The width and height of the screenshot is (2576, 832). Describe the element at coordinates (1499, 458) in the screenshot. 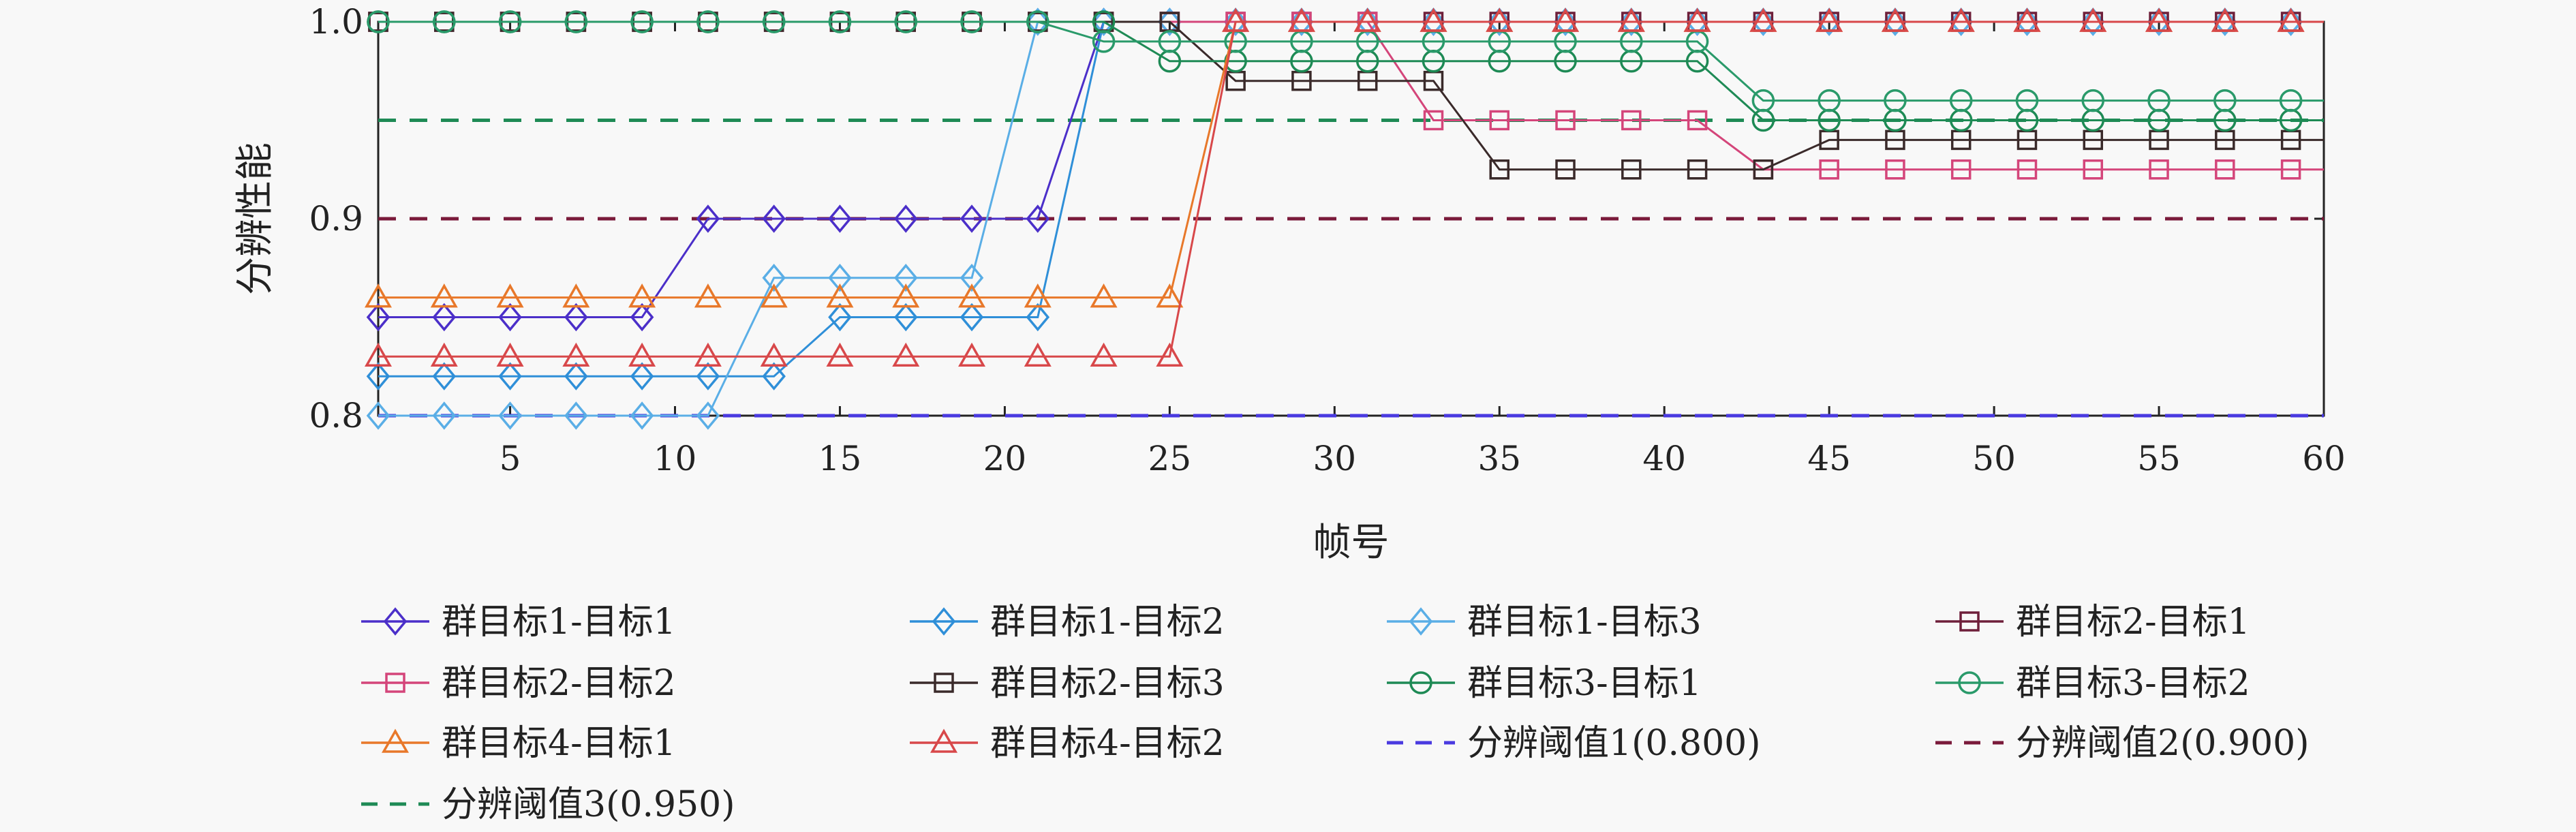

I see `x-tick-label: 35` at that location.